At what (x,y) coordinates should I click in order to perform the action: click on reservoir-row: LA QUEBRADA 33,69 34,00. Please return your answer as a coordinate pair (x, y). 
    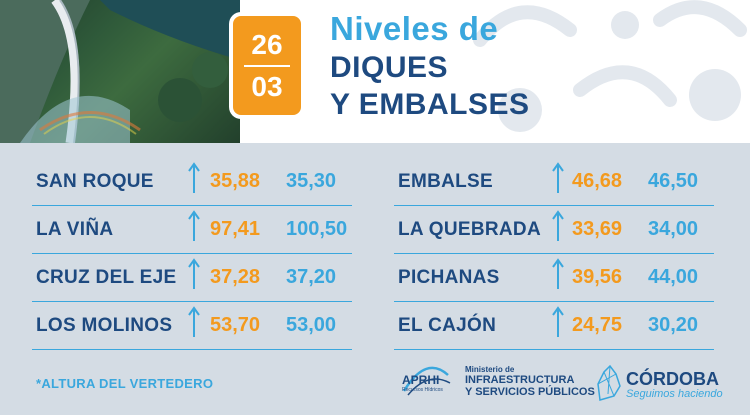
    Looking at the image, I should click on (554, 230).